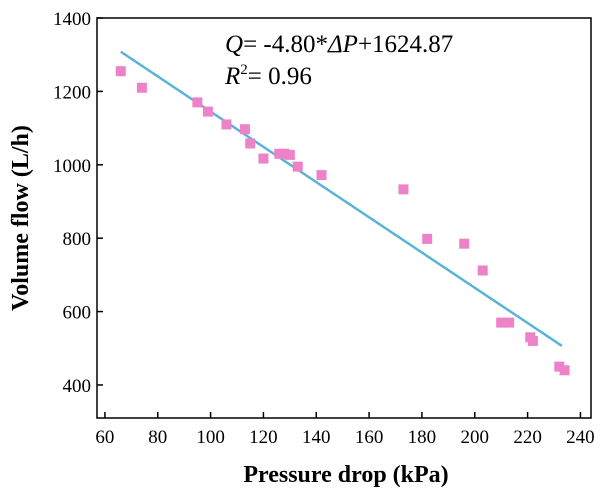 Image resolution: width=600 pixels, height=495 pixels. What do you see at coordinates (21, 218) in the screenshot?
I see `y-axis-title: Volume flow (L/h)` at bounding box center [21, 218].